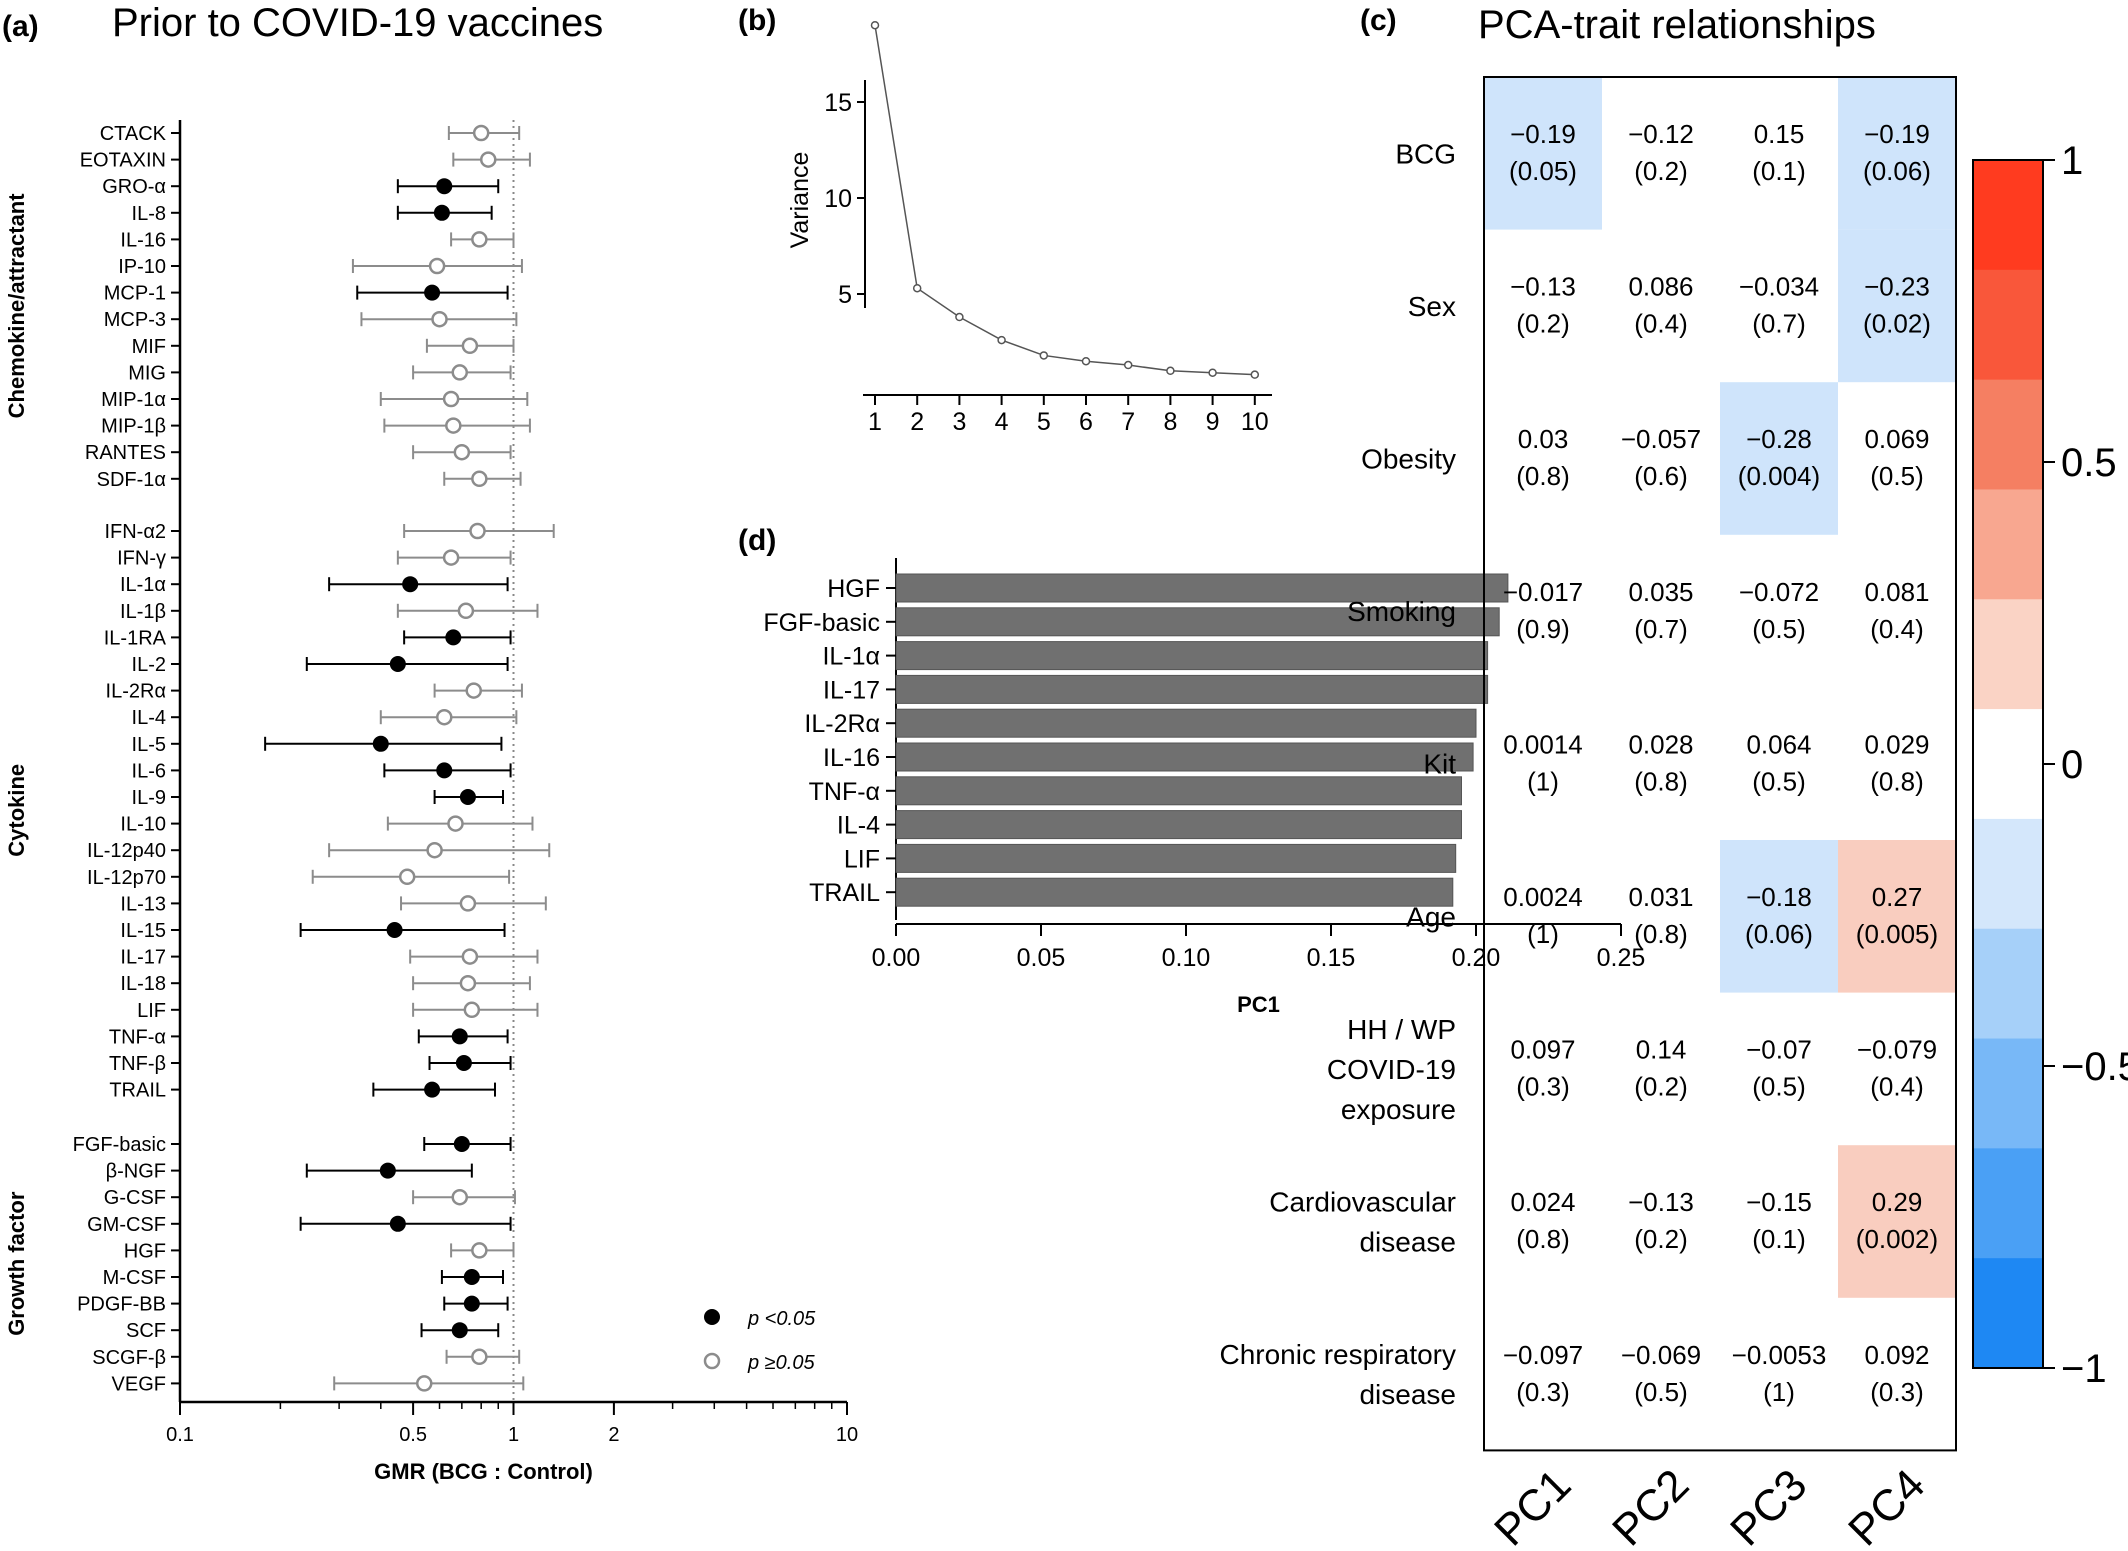 Image resolution: width=2128 pixels, height=1551 pixels. I want to click on panel-d-letter: (d), so click(757, 540).